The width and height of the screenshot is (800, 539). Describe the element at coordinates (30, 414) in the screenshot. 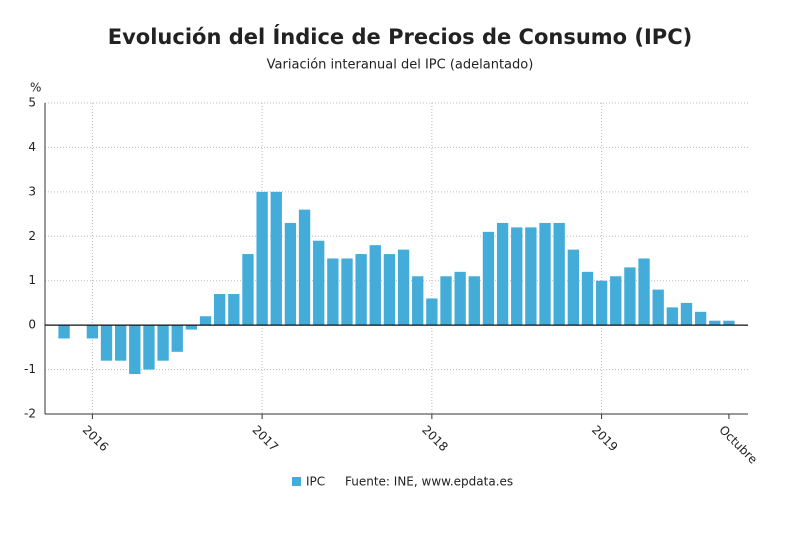

I see `y-tick-label: -2` at that location.